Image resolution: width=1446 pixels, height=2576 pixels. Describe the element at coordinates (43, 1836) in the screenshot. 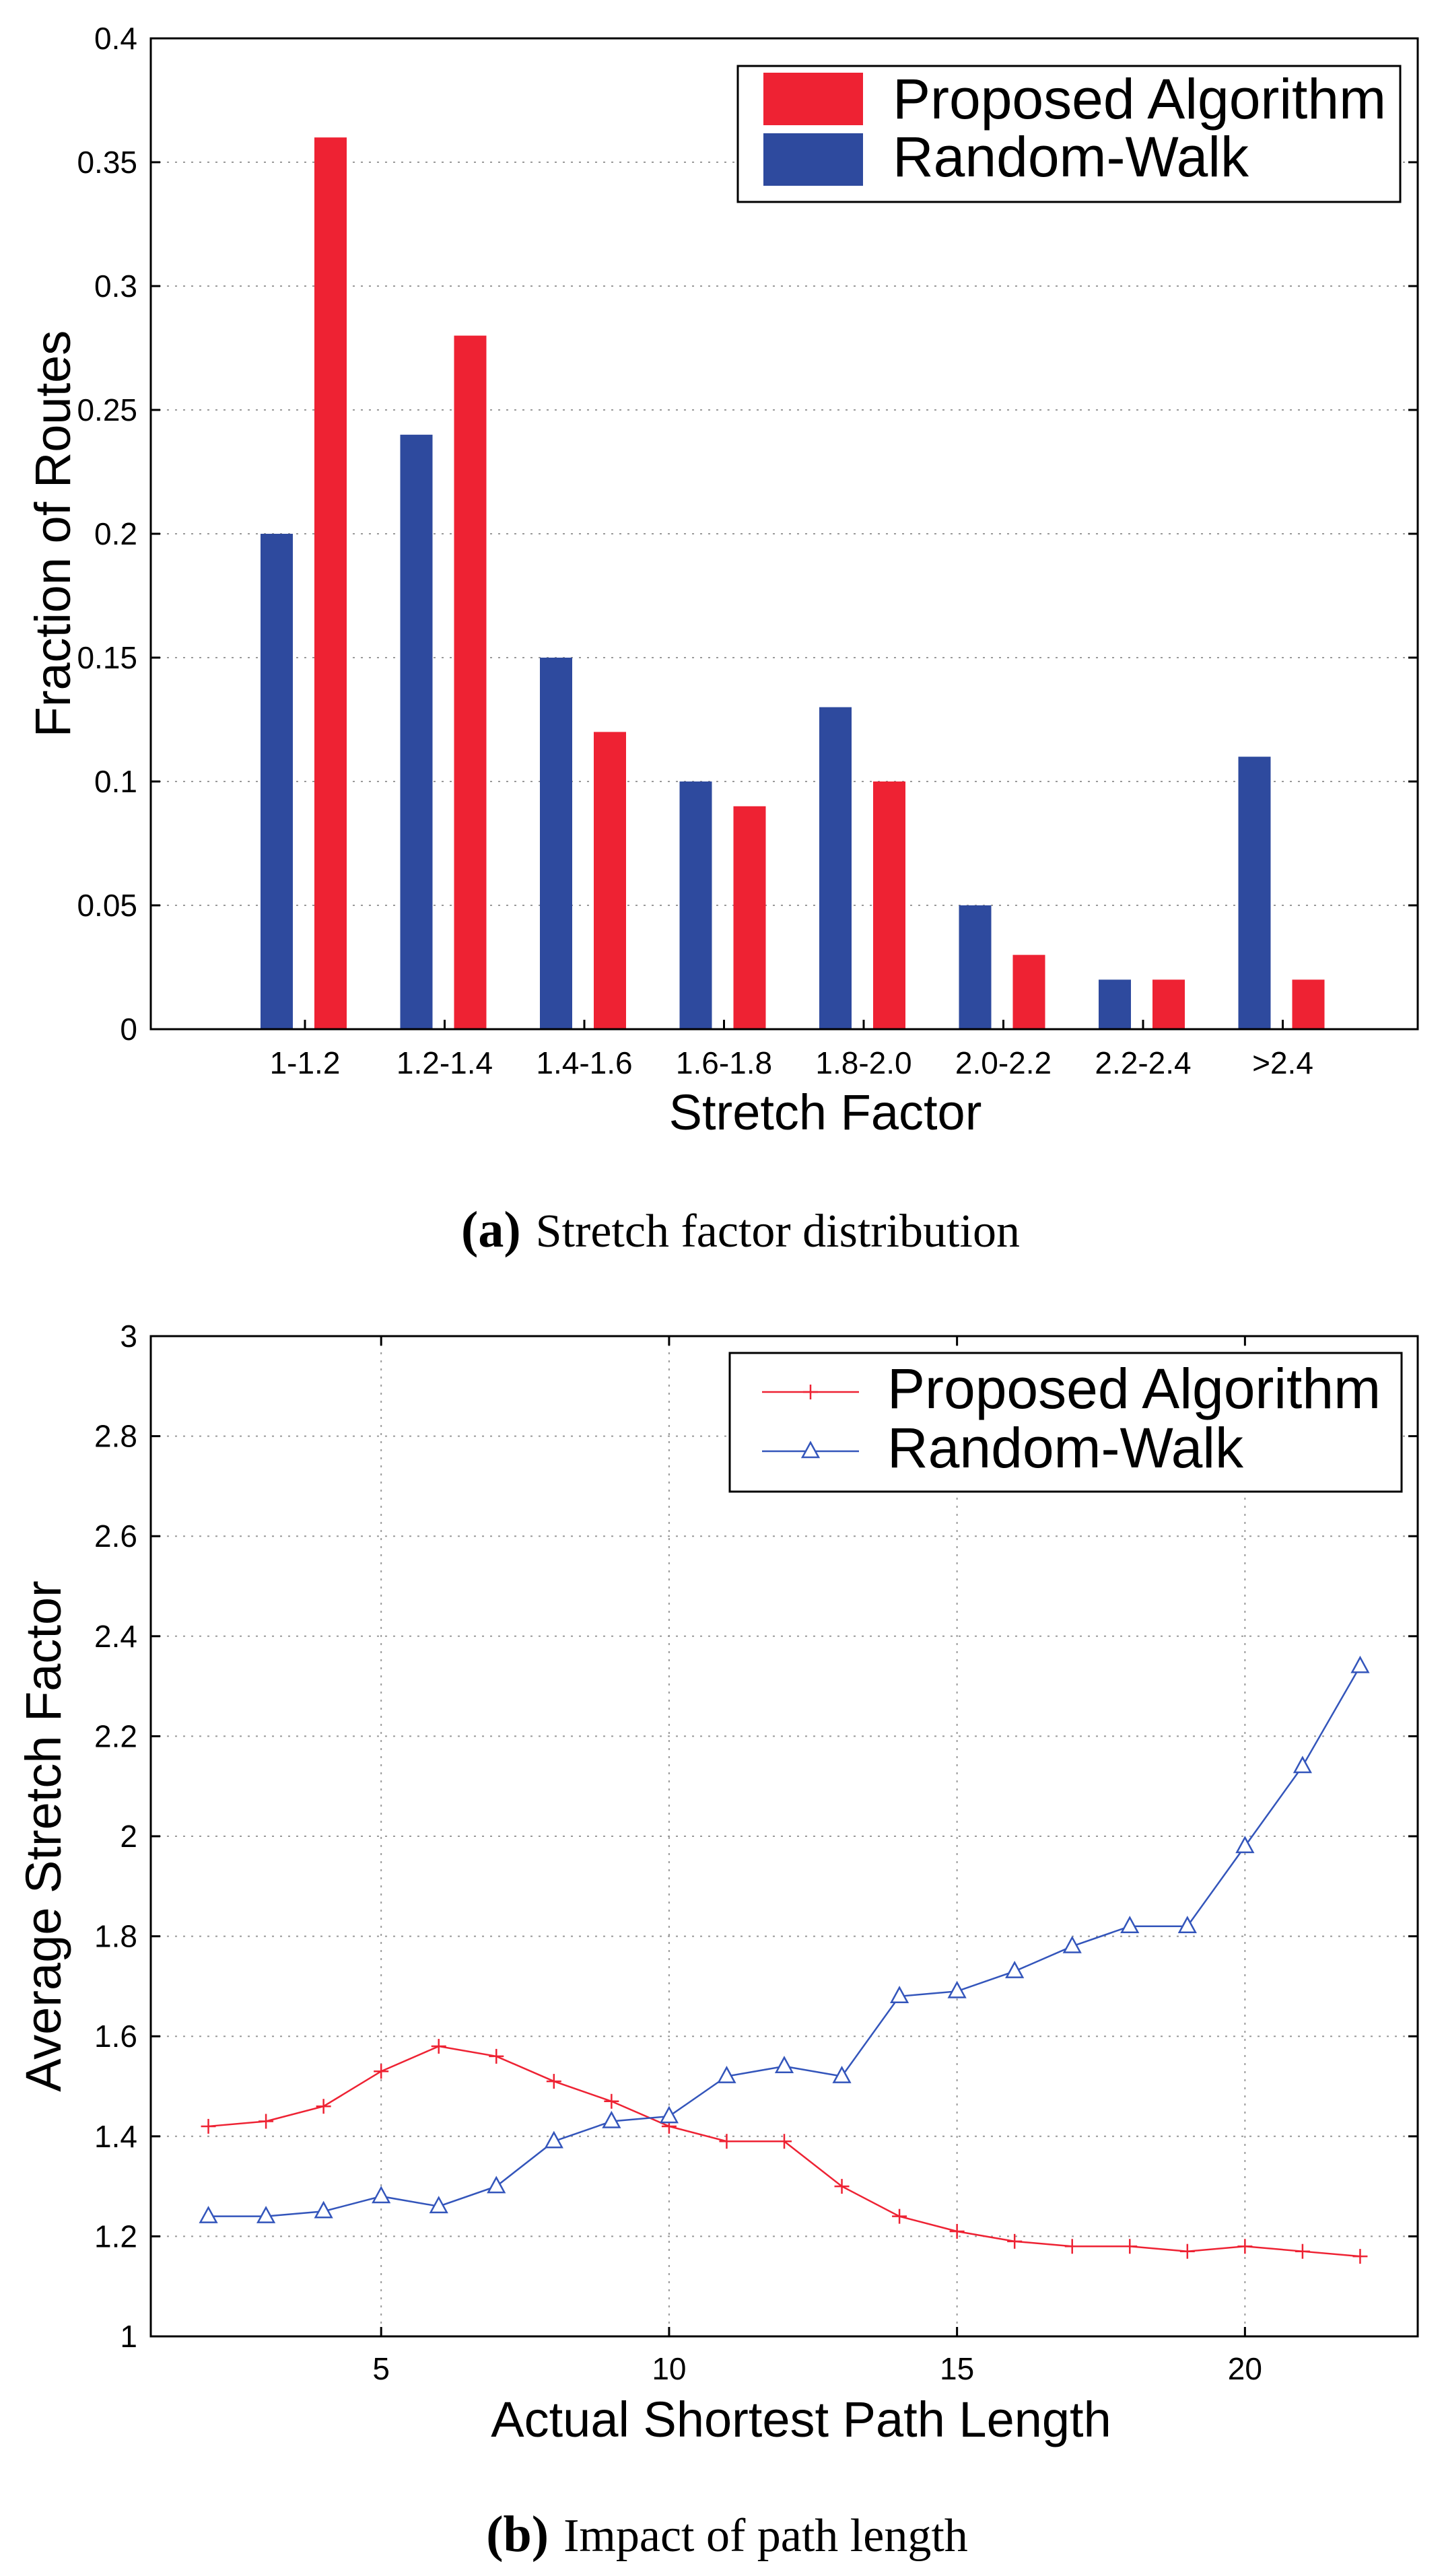

I see `y-axis-label: Average Stretch Factor` at that location.